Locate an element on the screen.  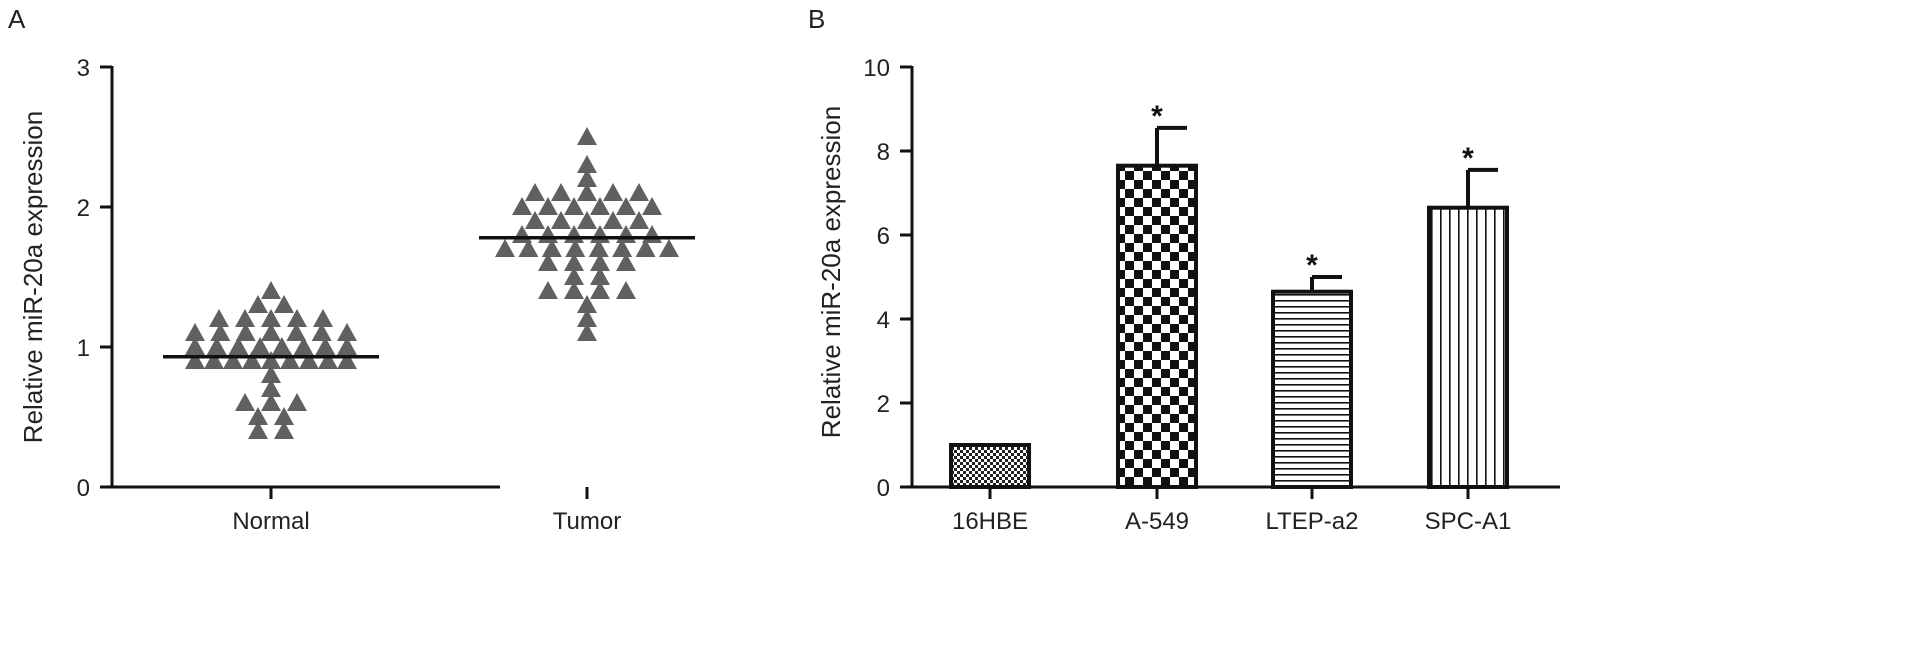
x-category-label-b: 16HBE is located at coordinates (990, 521).